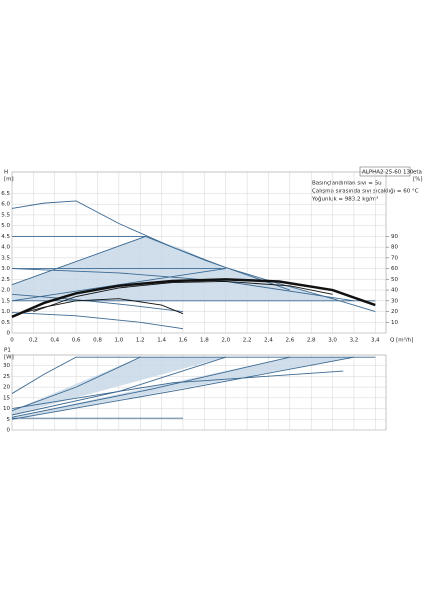 This screenshot has width=424, height=600. Describe the element at coordinates (6, 173) in the screenshot. I see `y-label: H` at that location.